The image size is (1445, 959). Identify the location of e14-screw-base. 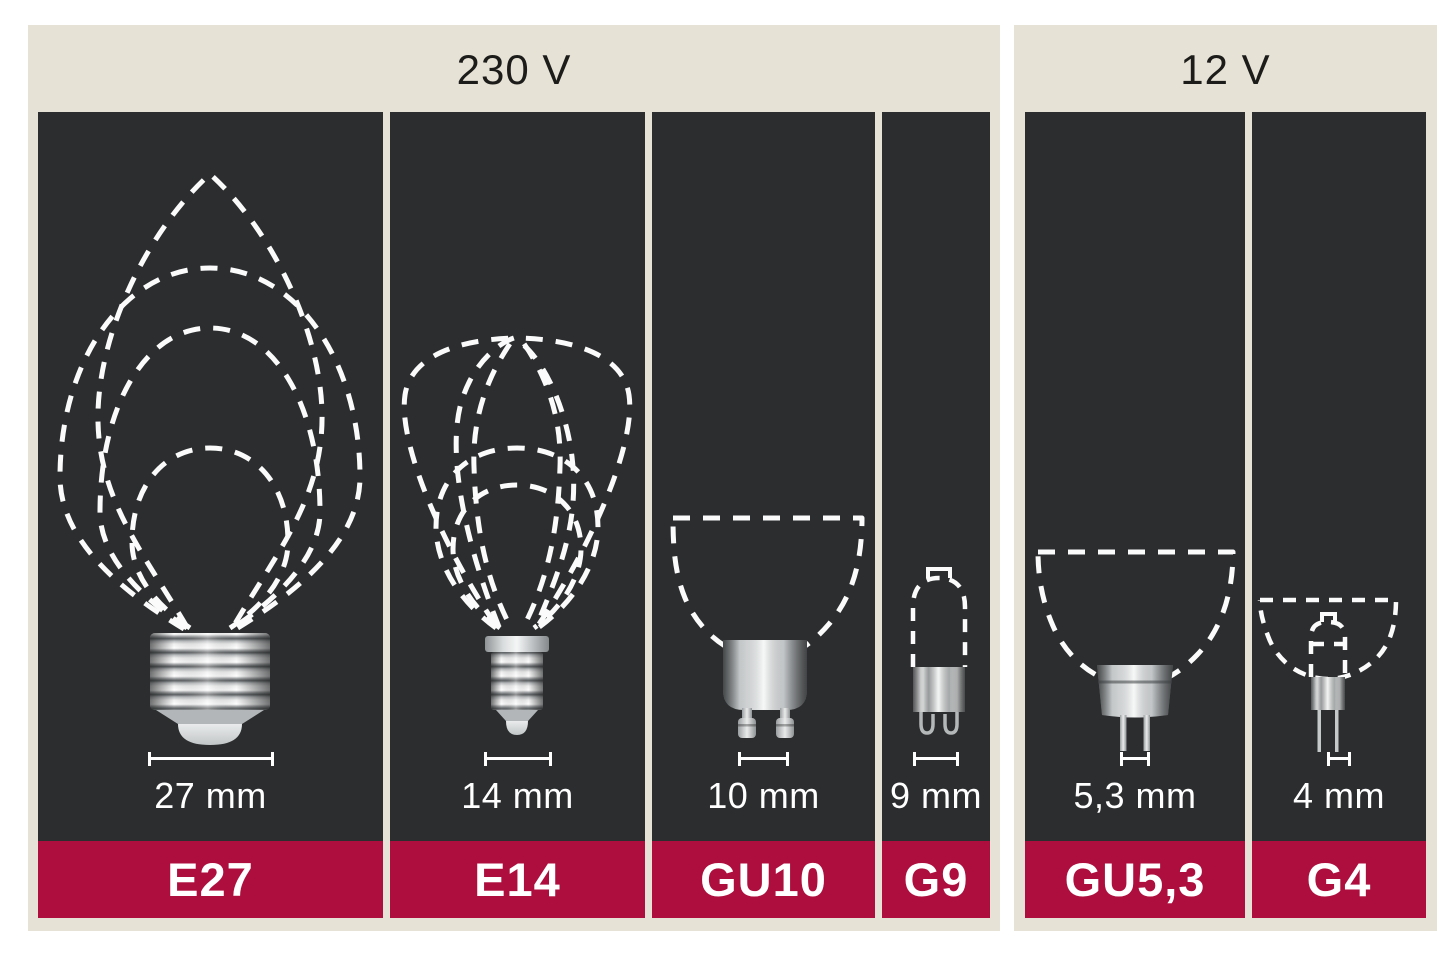
(517, 685).